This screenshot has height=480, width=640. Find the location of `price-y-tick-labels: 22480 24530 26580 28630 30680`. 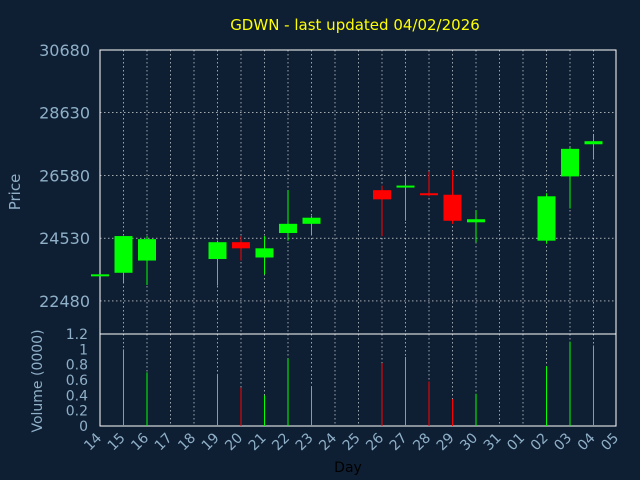

price-y-tick-labels: 22480 24530 26580 28630 30680 is located at coordinates (64, 176).